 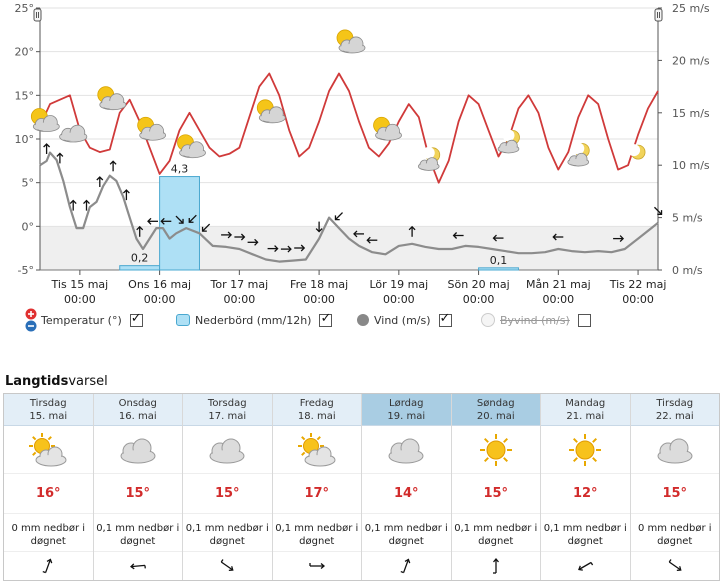 I want to click on scroll-handle-left, so click(x=37, y=15).